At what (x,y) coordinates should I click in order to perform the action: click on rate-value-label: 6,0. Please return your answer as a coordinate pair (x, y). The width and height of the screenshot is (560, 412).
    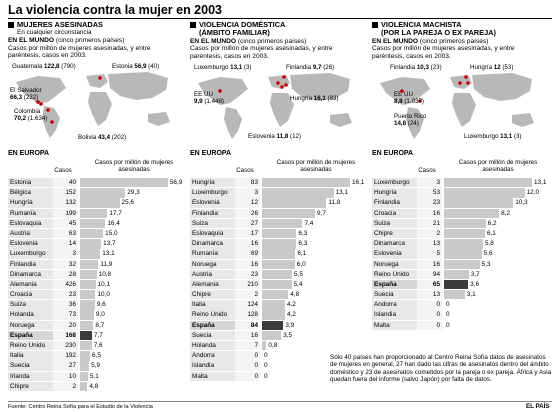
    Looking at the image, I should click on (301, 264).